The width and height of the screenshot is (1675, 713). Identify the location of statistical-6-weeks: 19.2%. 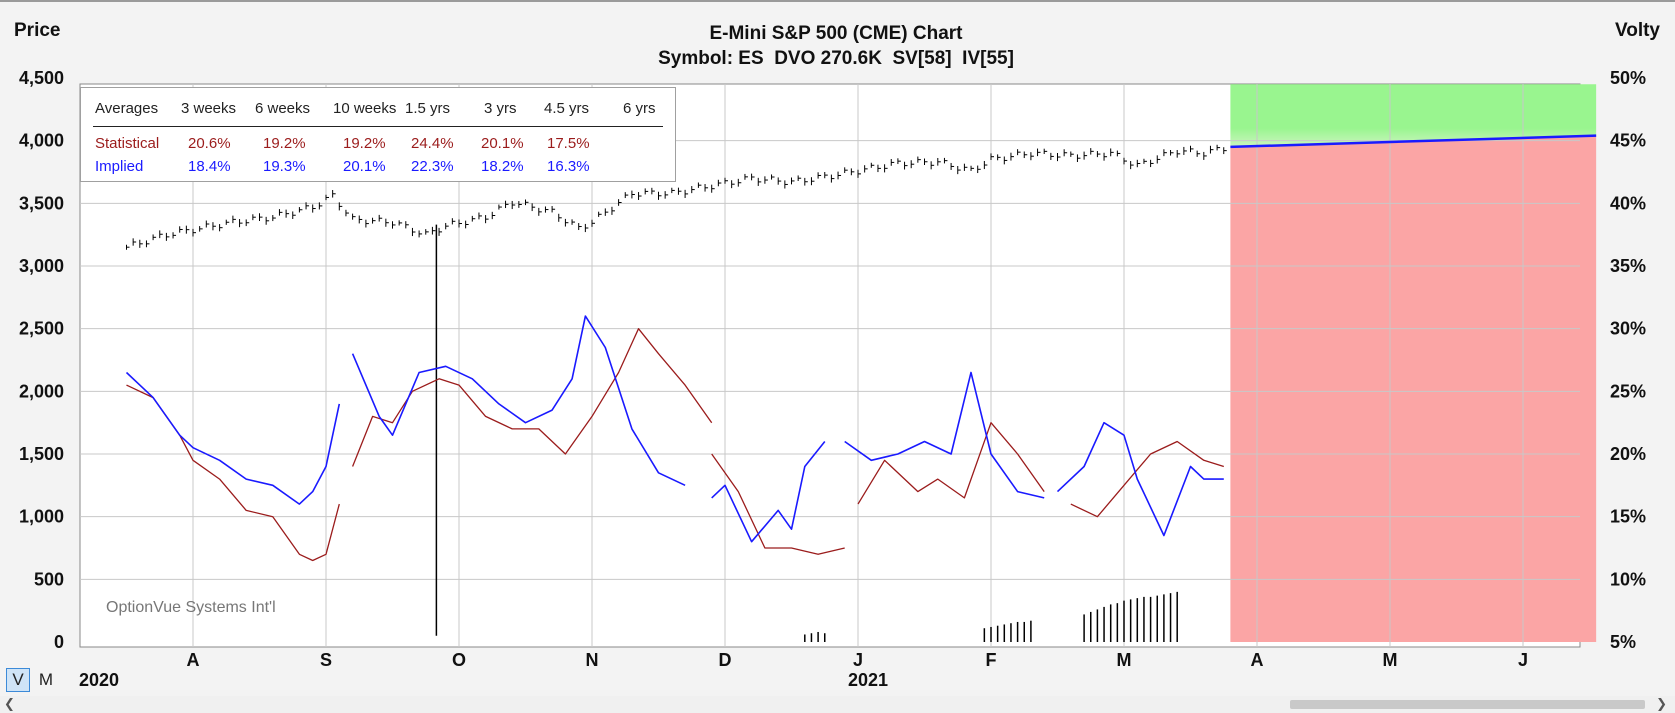
(284, 143).